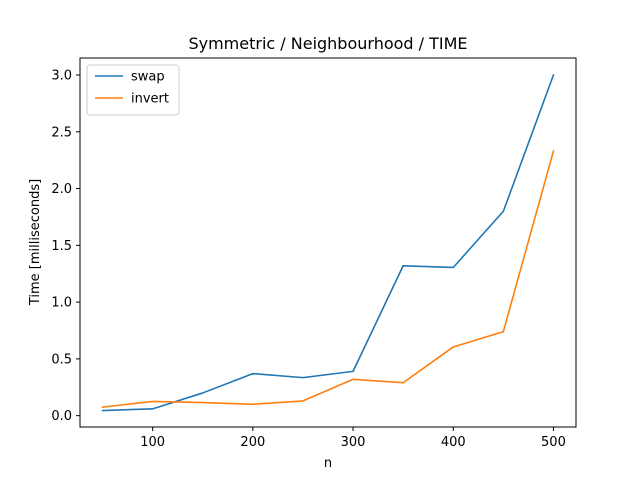  Describe the element at coordinates (150, 99) in the screenshot. I see `legend-label-invert: invert` at that location.